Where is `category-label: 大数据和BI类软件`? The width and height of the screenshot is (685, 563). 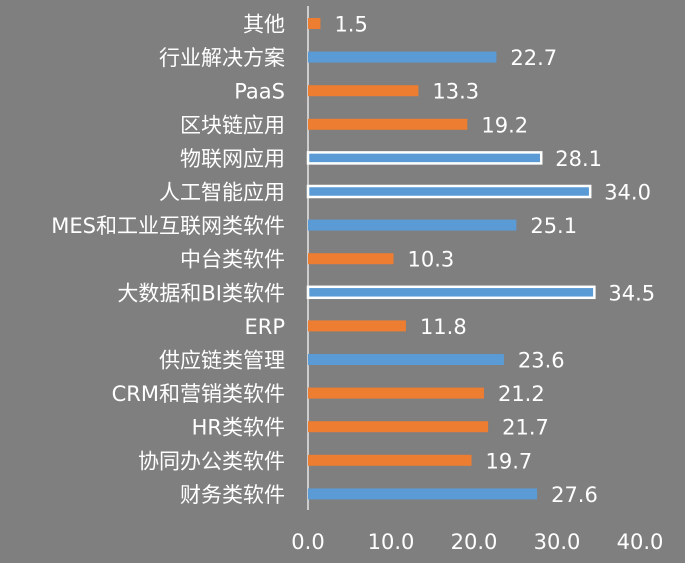
category-label: 大数据和BI类软件 is located at coordinates (201, 293).